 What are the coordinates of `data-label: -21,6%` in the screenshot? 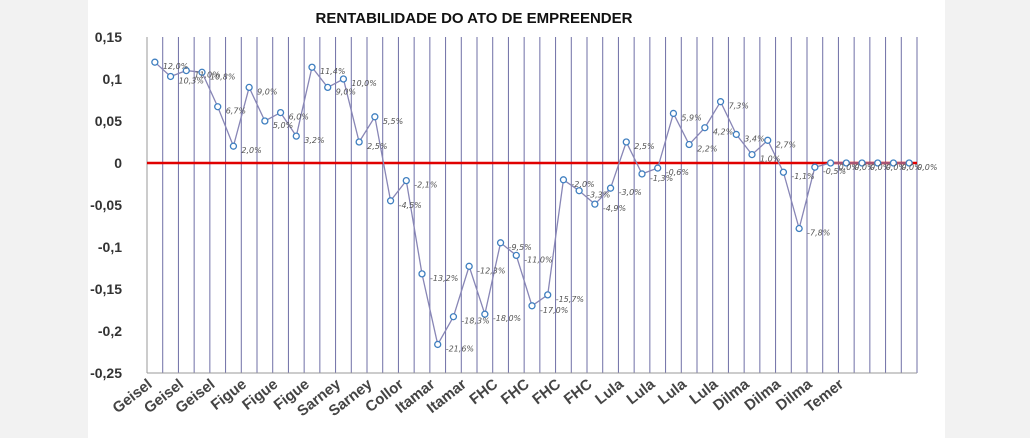 It's located at (460, 348).